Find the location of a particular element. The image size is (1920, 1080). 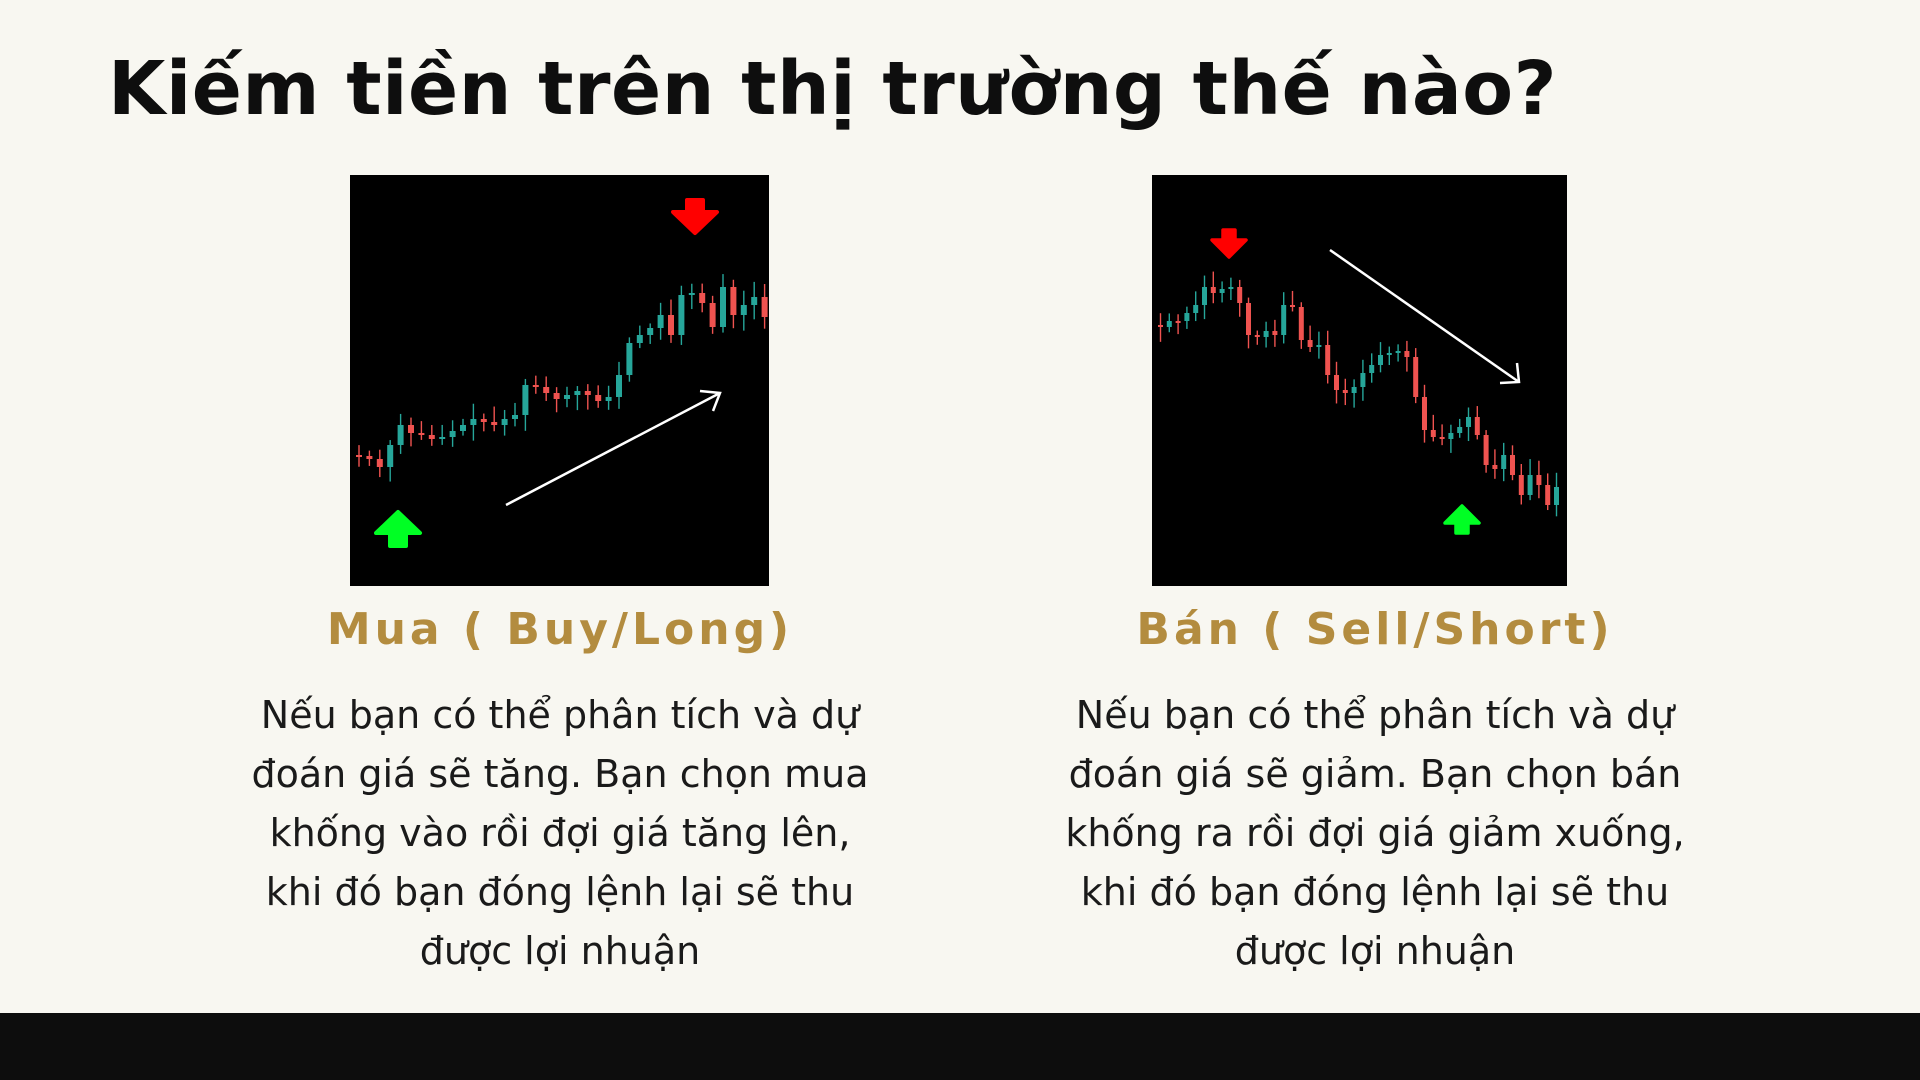

sell-description-line: khống ra rồi đợi giá giảm xuống, is located at coordinates (1375, 833).